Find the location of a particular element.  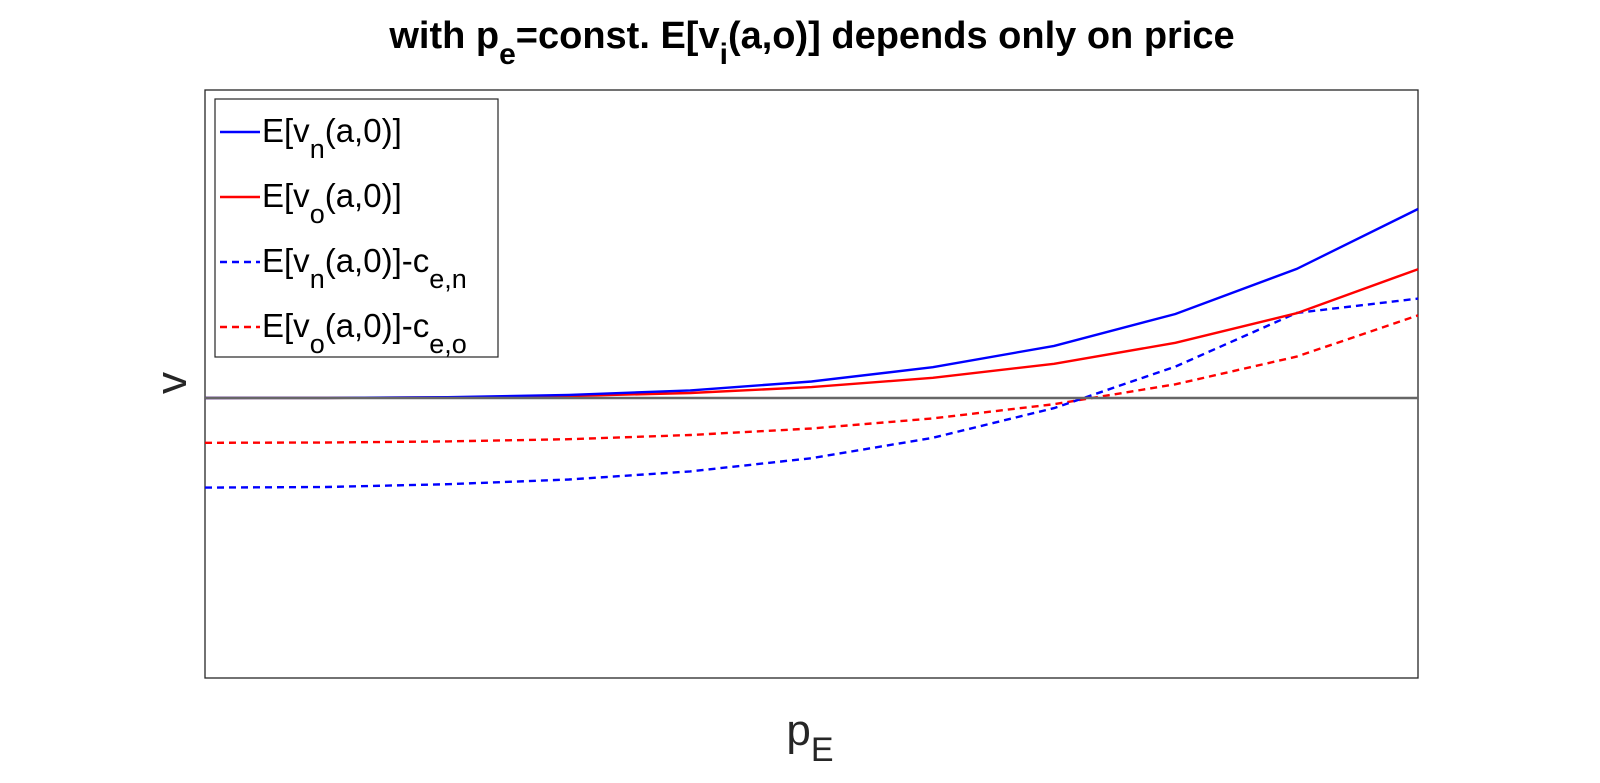

y-label-text: v is located at coordinates (171, 383).